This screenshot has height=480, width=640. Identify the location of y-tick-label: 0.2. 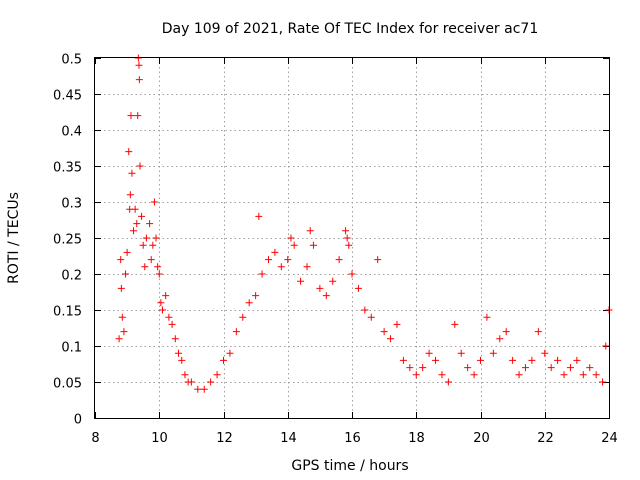
(71, 276).